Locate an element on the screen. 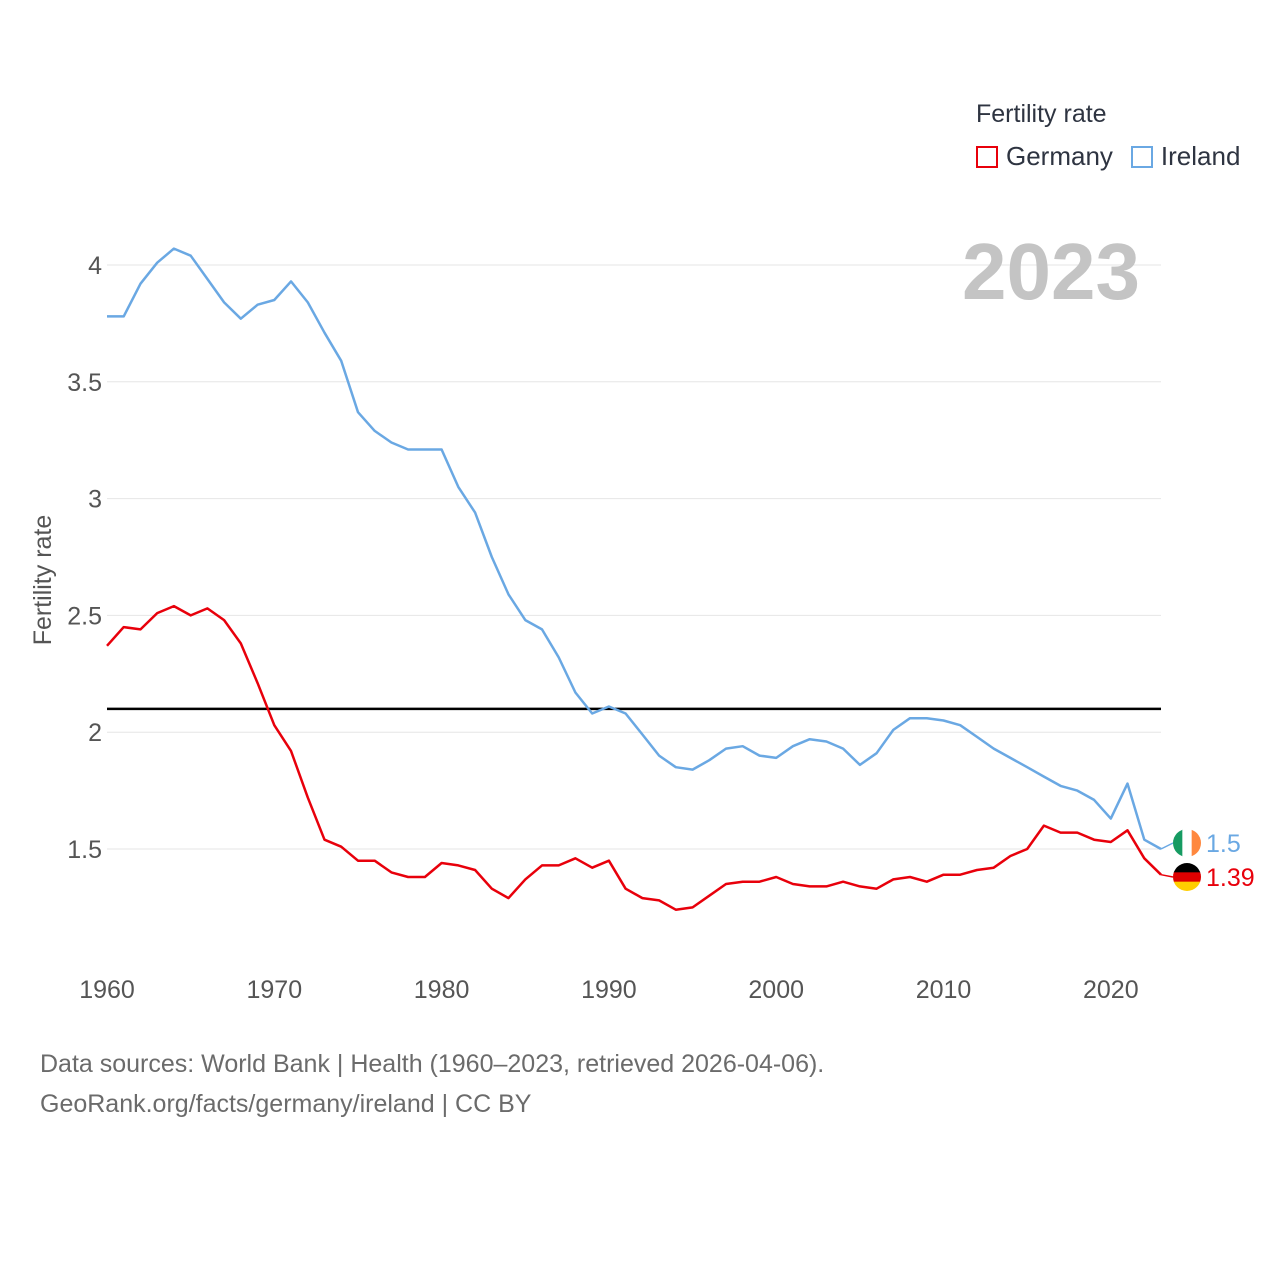 This screenshot has height=1280, width=1280. y-tick-label: 4 is located at coordinates (95, 266).